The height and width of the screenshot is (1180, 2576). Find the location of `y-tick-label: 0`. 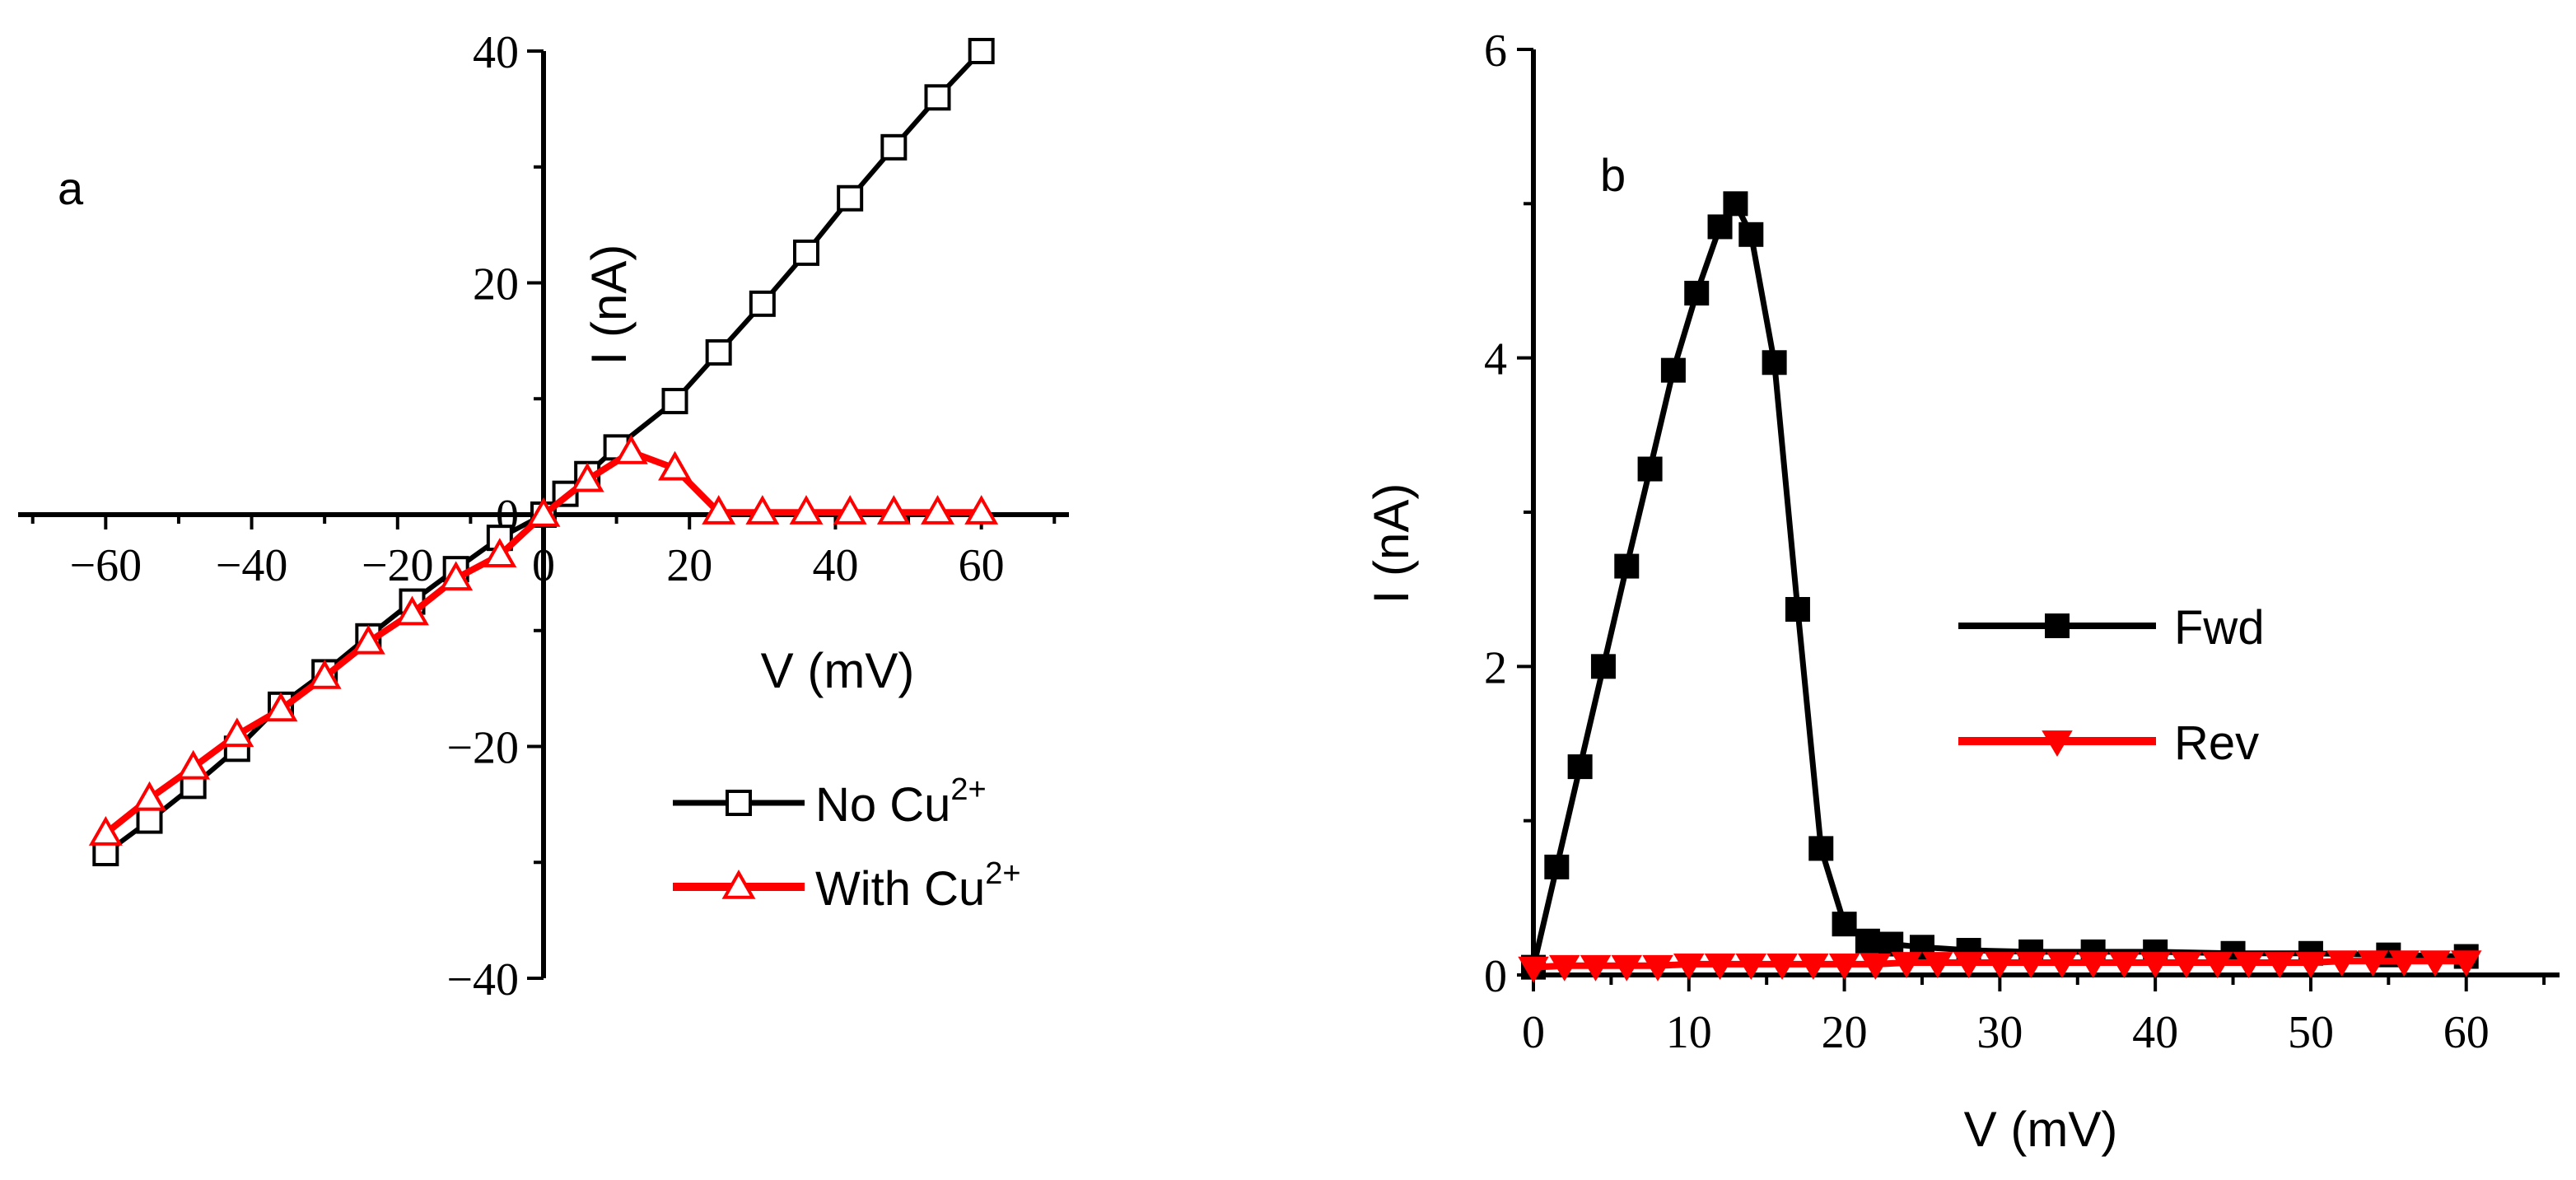

y-tick-label: 0 is located at coordinates (1495, 976).